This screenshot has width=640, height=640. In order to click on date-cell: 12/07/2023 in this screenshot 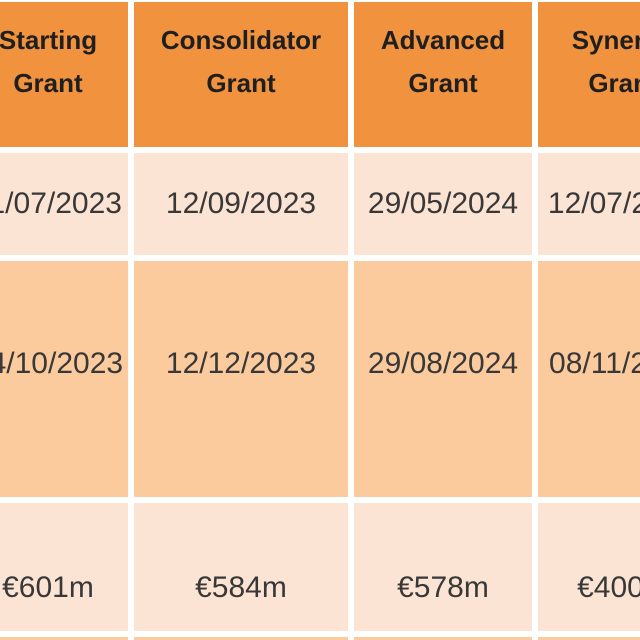, I will do `click(589, 204)`.